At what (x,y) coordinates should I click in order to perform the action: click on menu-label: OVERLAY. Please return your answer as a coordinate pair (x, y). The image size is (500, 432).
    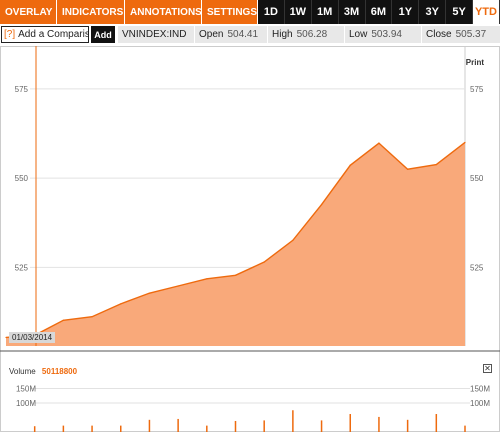
    Looking at the image, I should click on (29, 12).